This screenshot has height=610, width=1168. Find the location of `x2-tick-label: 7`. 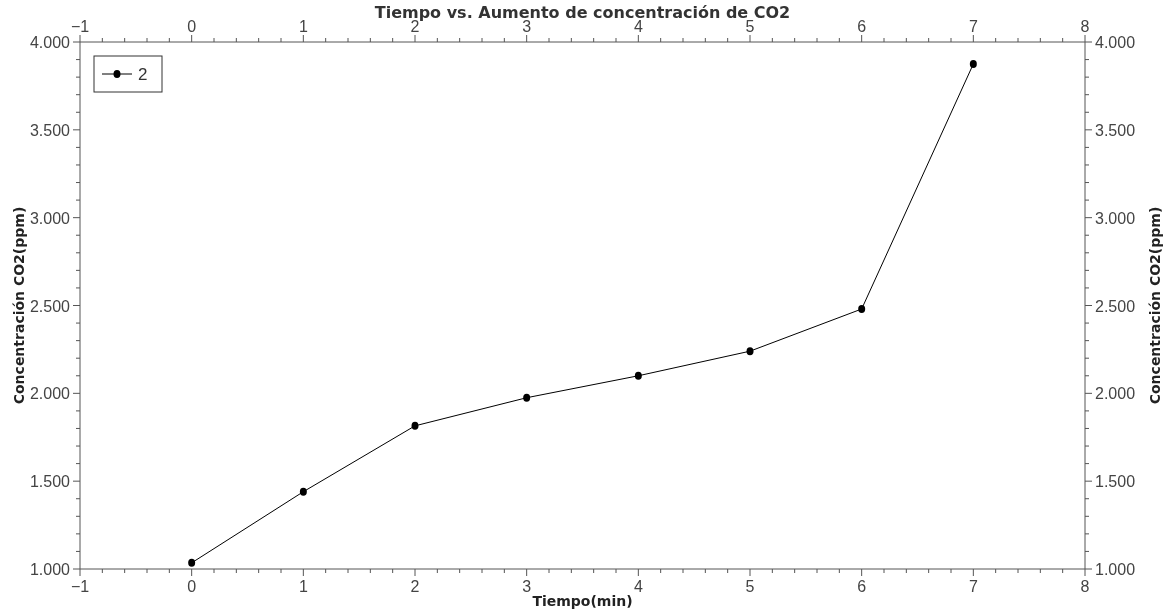

x2-tick-label: 7 is located at coordinates (973, 586).